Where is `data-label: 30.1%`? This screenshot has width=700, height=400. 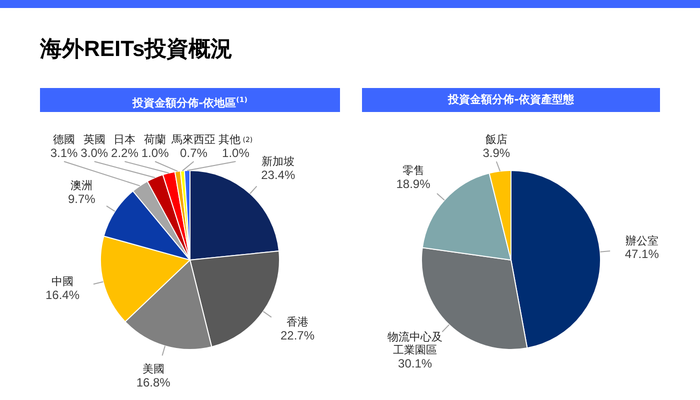
data-label: 30.1% is located at coordinates (415, 363).